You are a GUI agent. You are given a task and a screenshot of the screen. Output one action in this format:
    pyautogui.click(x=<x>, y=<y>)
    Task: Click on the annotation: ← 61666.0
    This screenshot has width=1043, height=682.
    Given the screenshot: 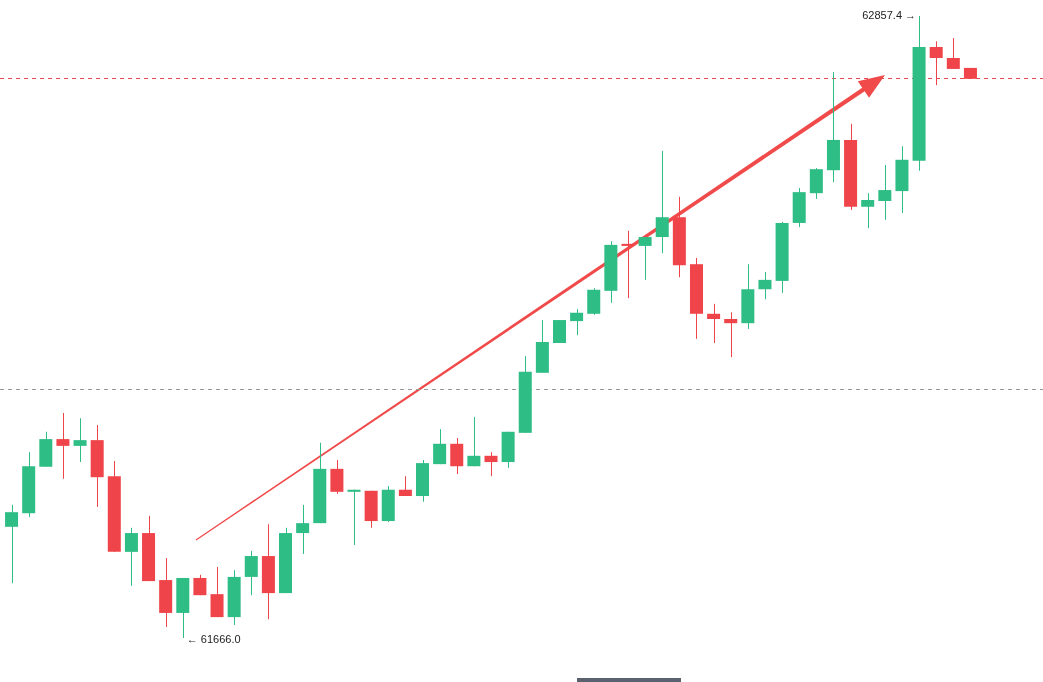 What is the action you would take?
    pyautogui.click(x=213, y=639)
    